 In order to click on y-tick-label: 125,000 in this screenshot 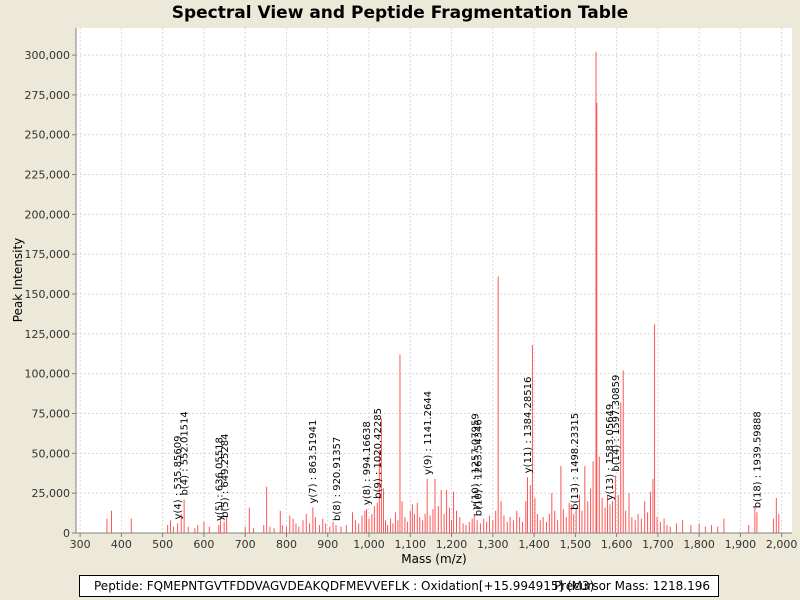, I will do `click(48, 334)`.